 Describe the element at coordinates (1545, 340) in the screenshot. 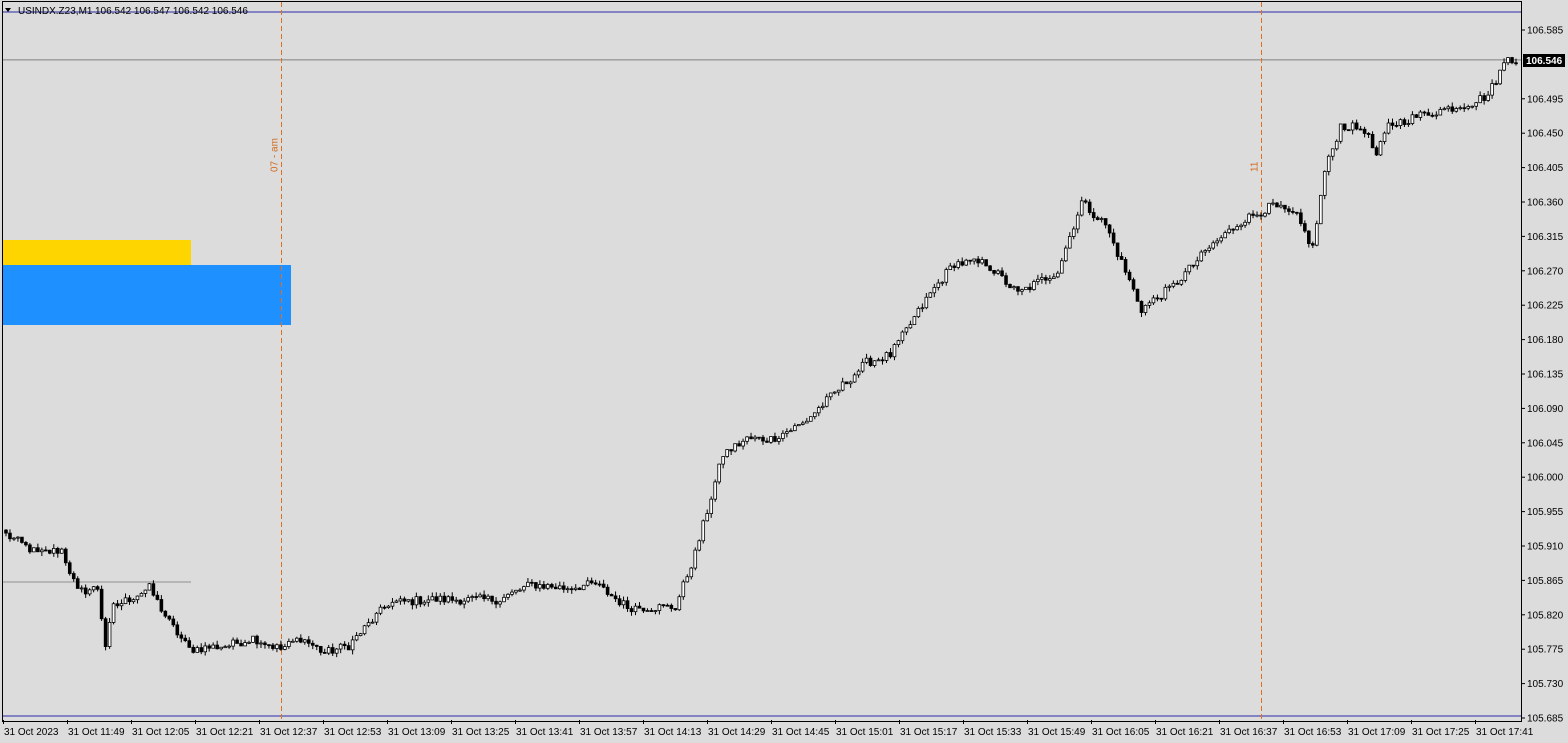

I see `price-tick-label: 106.180` at that location.